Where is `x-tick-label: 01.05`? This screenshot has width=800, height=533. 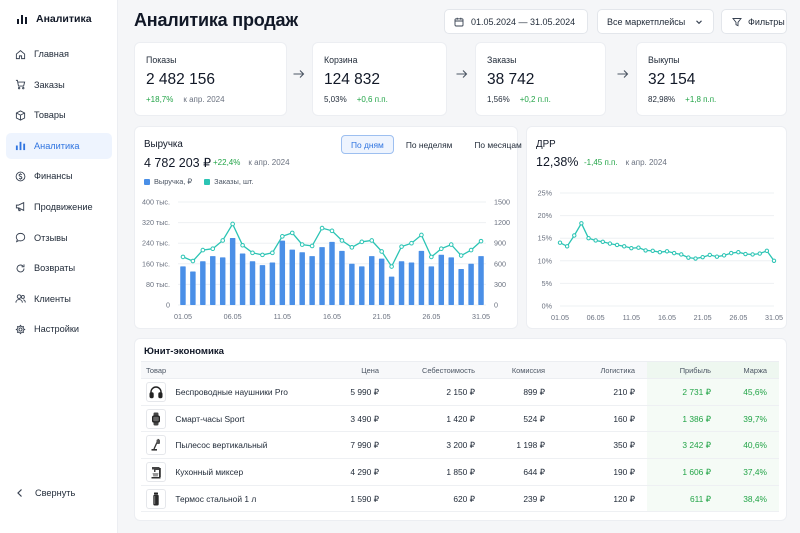
x-tick-label: 01.05 is located at coordinates (183, 316).